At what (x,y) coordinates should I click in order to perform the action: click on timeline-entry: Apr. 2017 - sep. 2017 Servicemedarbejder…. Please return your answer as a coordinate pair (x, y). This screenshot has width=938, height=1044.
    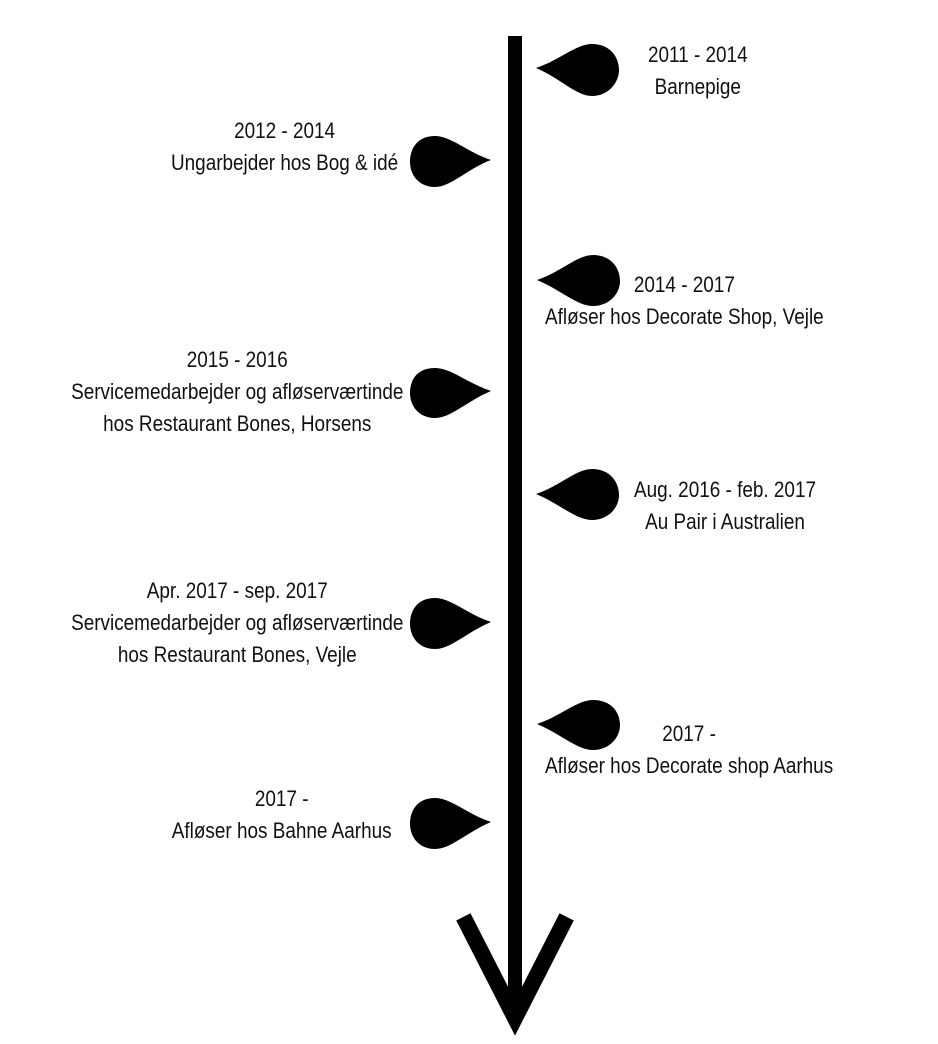
    Looking at the image, I should click on (237, 623).